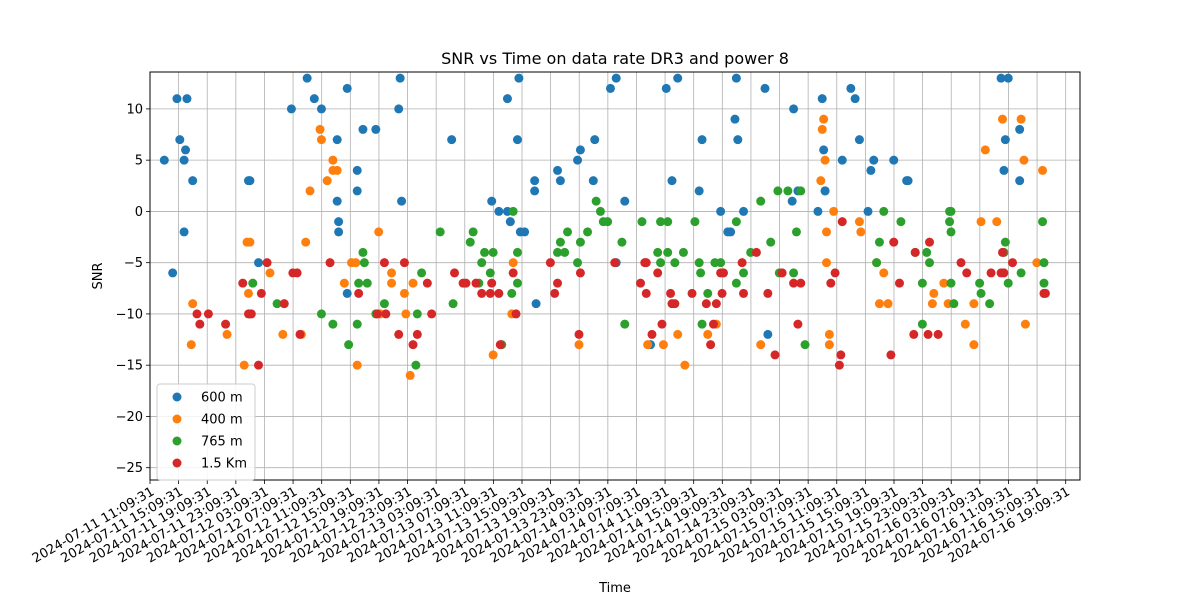 This screenshot has width=1200, height=600. I want to click on legend-marker-400-m, so click(177, 419).